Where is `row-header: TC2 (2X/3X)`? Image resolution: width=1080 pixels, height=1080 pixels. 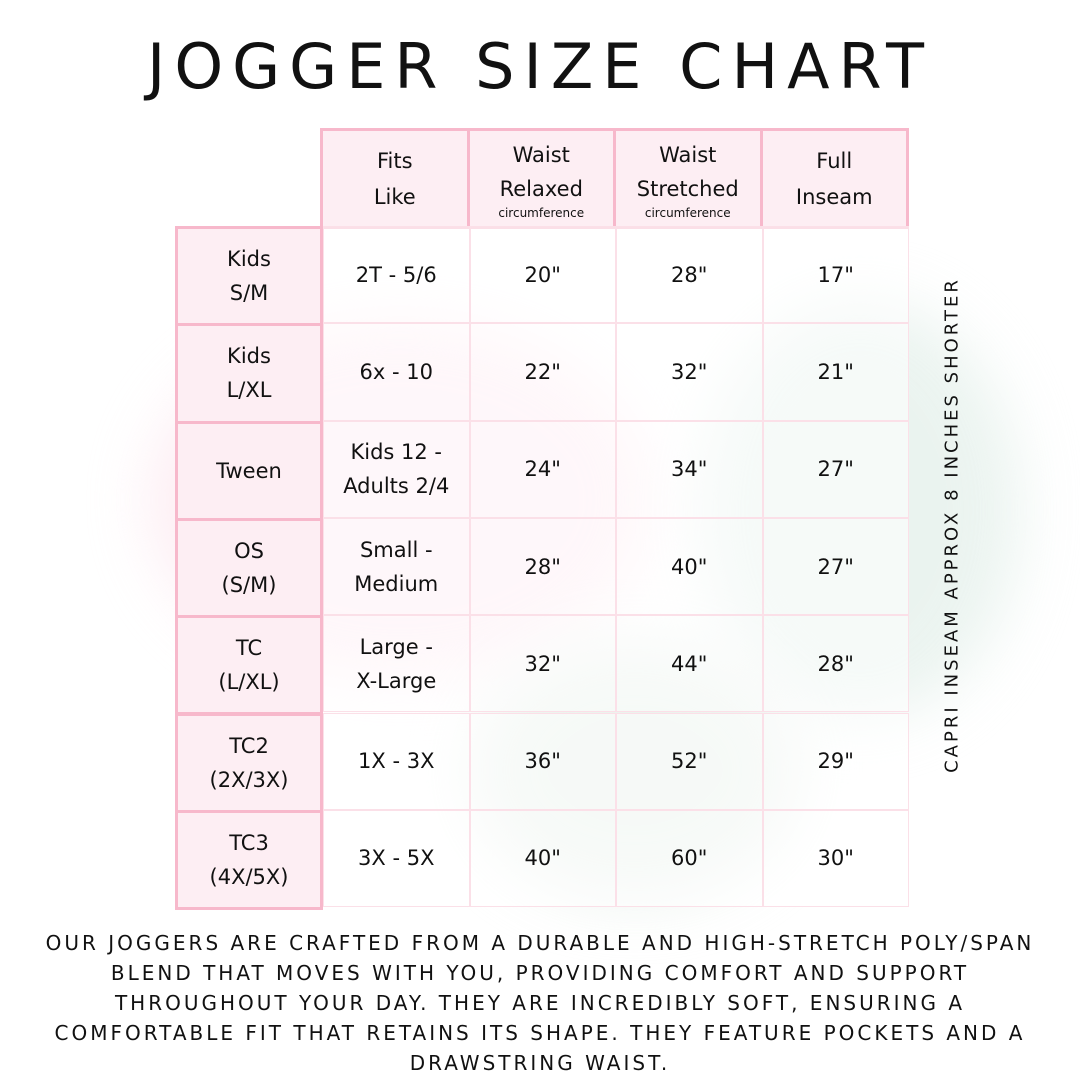
row-header: TC2 (2X/3X) is located at coordinates (249, 762).